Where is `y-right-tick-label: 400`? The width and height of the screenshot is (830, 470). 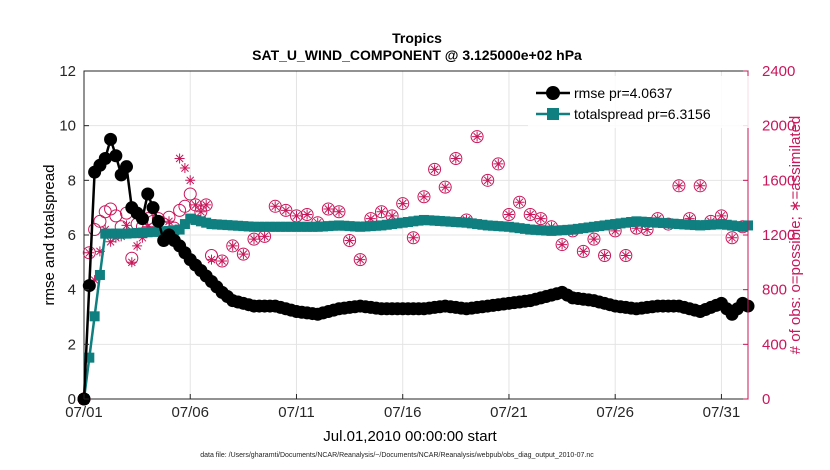
y-right-tick-label: 400 is located at coordinates (774, 344).